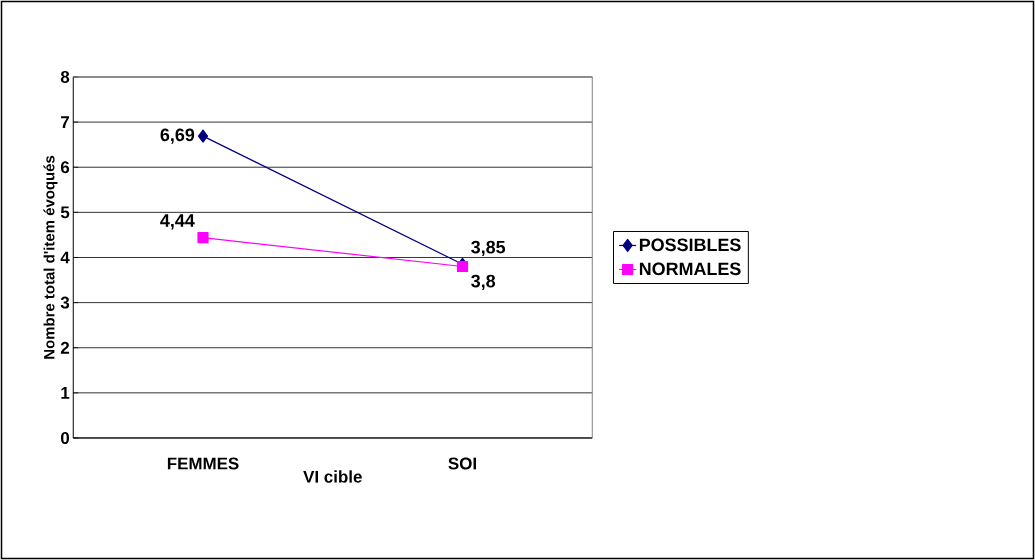  I want to click on data-label: 3,85, so click(488, 248).